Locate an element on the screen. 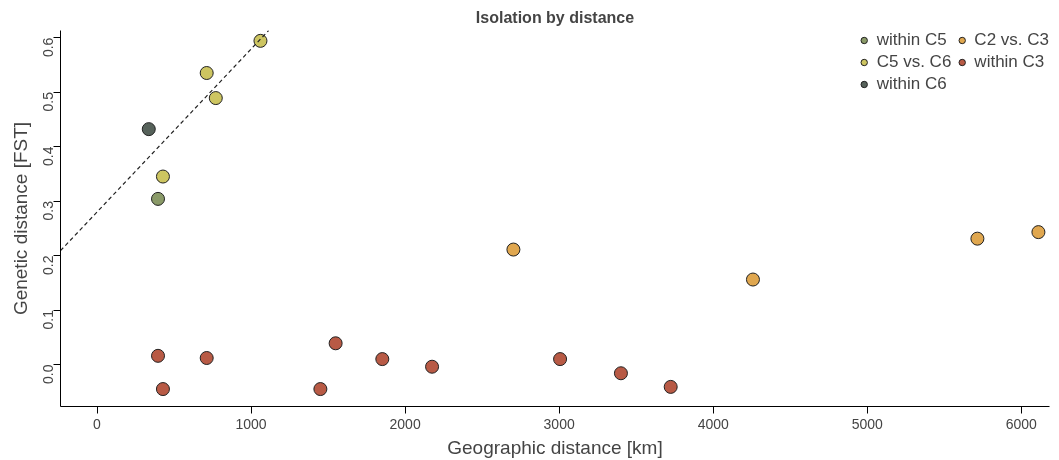  x-tick-label: 2000 is located at coordinates (405, 423).